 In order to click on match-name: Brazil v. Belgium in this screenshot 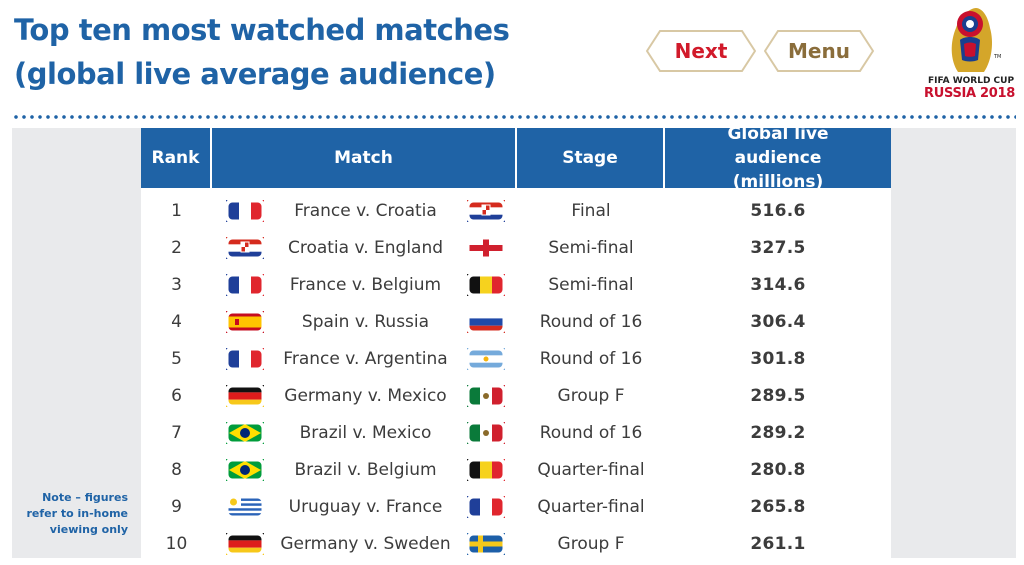, I will do `click(365, 469)`.